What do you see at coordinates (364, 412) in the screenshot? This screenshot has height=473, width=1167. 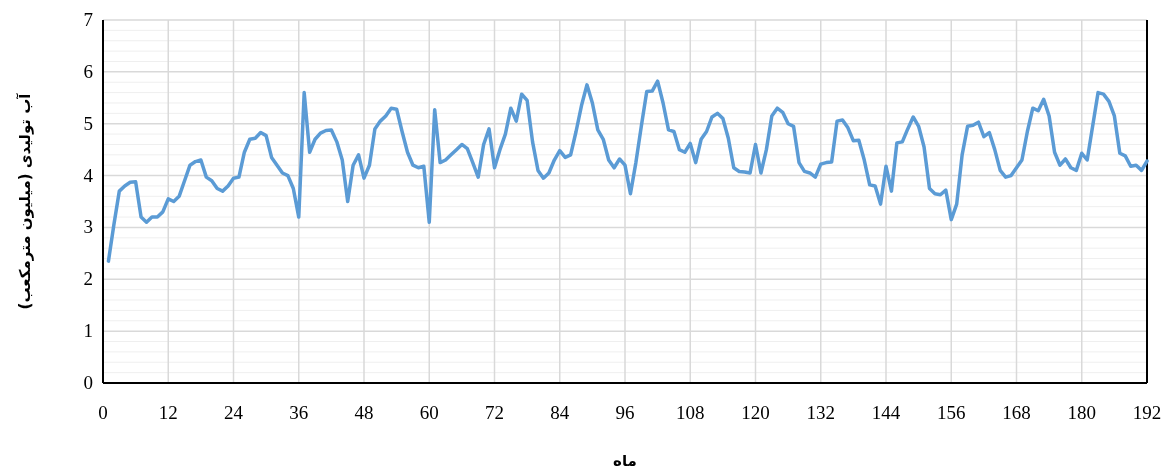 I see `x-tick-label: 48` at bounding box center [364, 412].